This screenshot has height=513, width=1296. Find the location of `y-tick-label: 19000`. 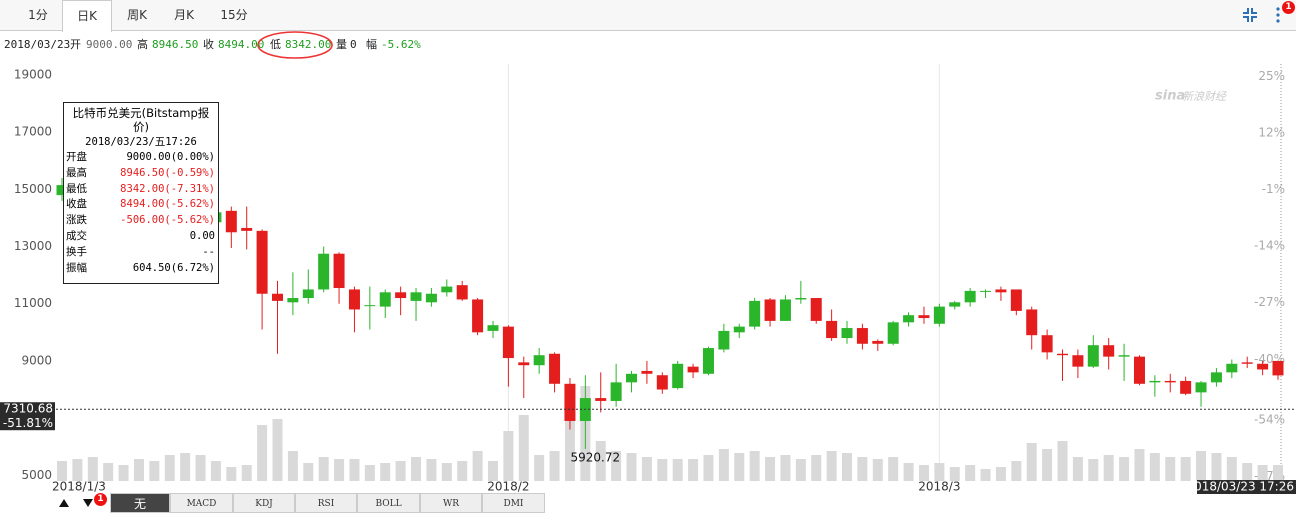

y-tick-label: 19000 is located at coordinates (33, 75).